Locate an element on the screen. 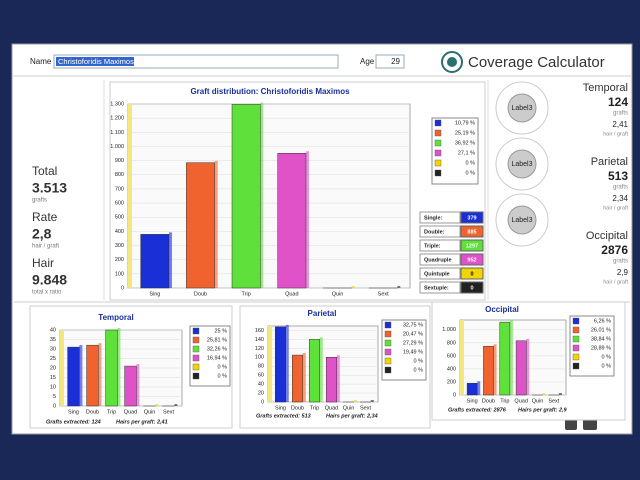 The height and width of the screenshot is (480, 640). chart-footer: Grafts extracted: 2876 is located at coordinates (477, 410).